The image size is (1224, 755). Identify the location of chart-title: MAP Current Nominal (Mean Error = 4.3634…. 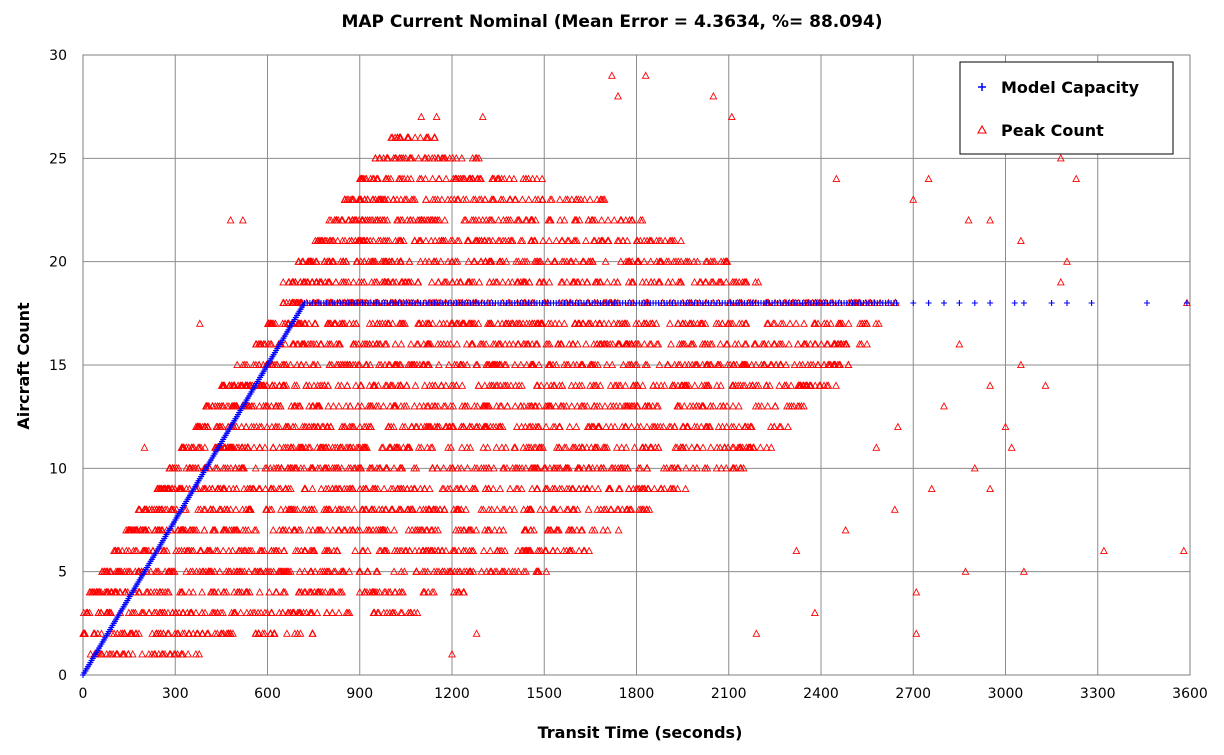
(611, 22).